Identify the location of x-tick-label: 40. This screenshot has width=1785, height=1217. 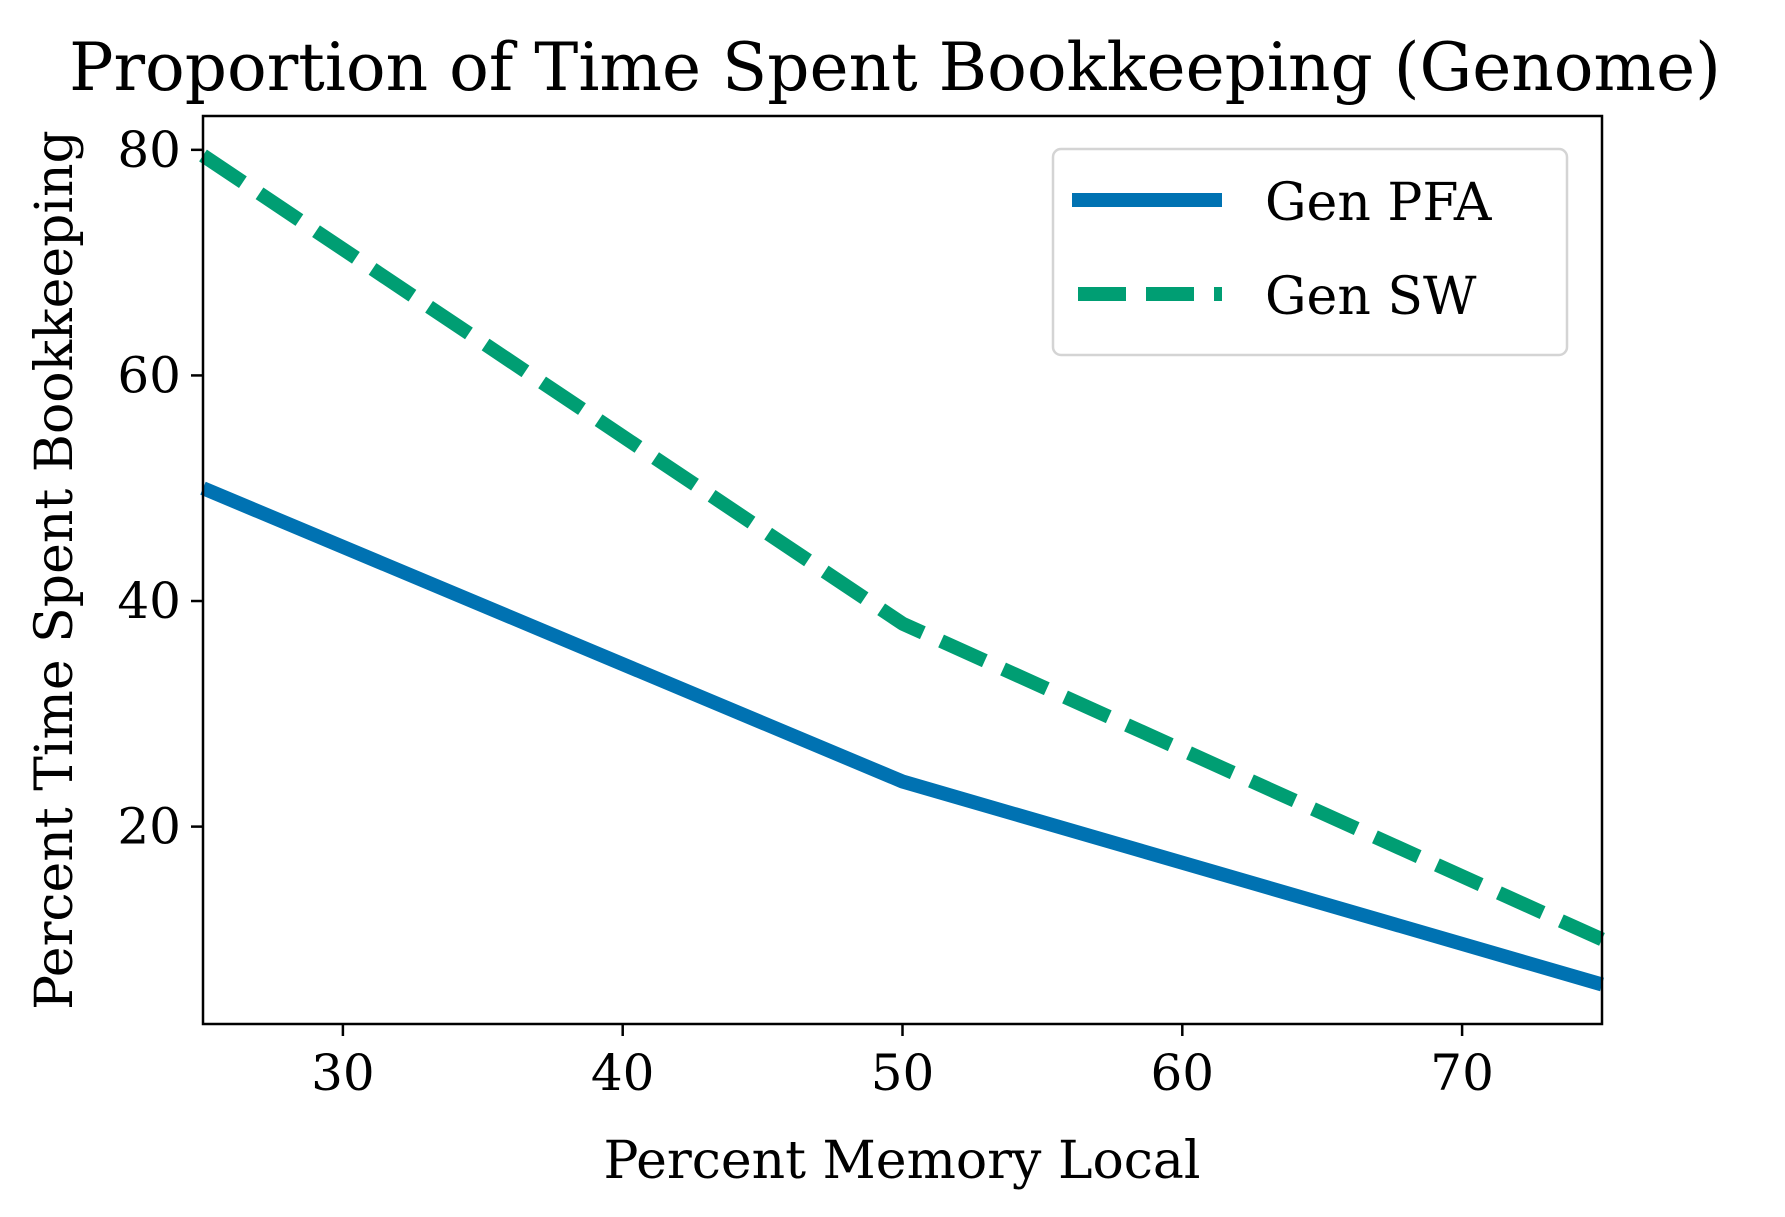
(623, 1073).